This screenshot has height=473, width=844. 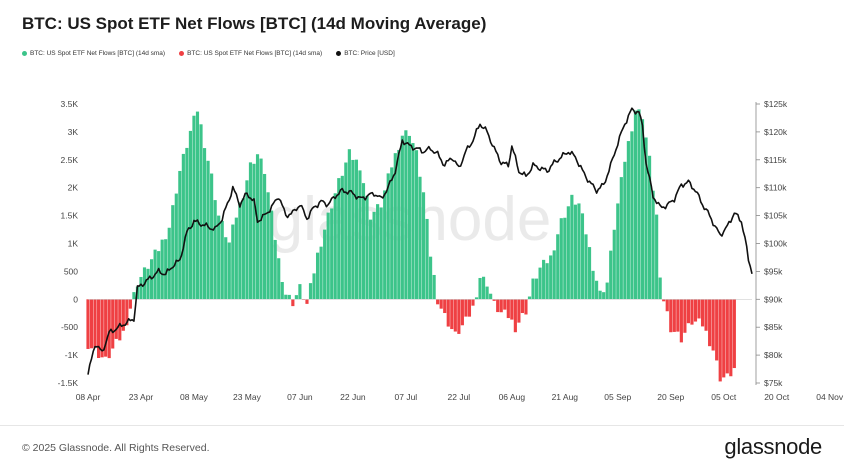 What do you see at coordinates (141, 397) in the screenshot?
I see `x-tick-label: 23 Apr` at bounding box center [141, 397].